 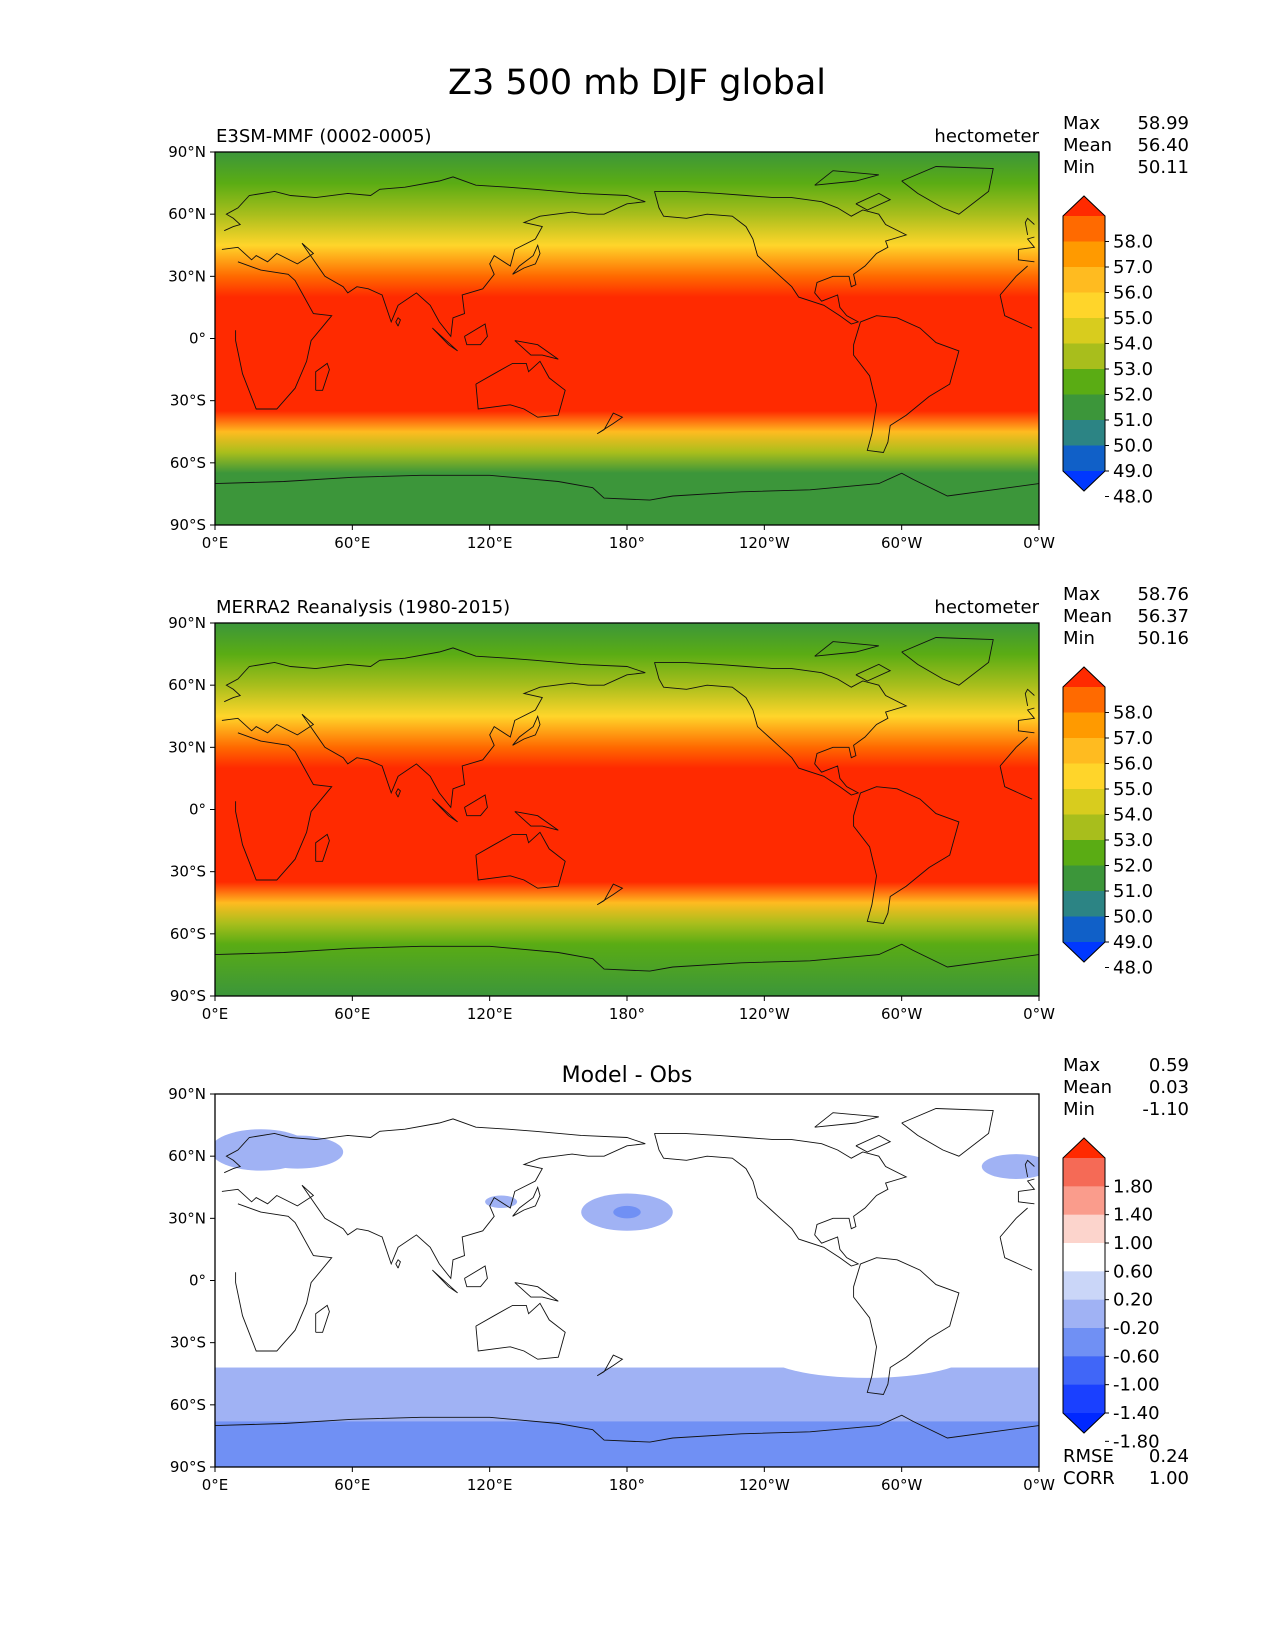 What do you see at coordinates (781, 257) in the screenshot?
I see `coastline-namerica` at bounding box center [781, 257].